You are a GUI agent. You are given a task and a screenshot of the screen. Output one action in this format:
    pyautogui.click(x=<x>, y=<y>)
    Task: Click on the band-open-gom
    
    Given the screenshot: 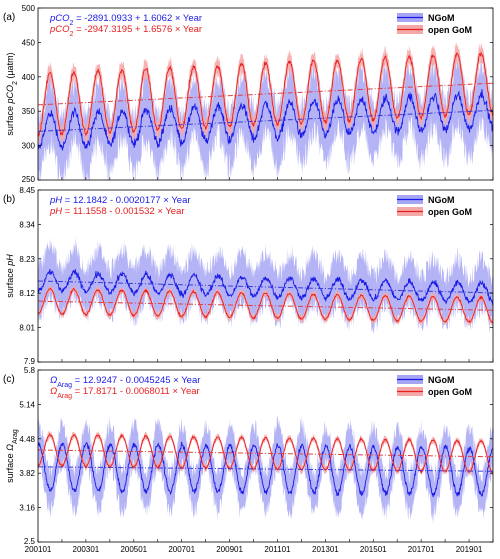 What is the action you would take?
    pyautogui.click(x=265, y=453)
    